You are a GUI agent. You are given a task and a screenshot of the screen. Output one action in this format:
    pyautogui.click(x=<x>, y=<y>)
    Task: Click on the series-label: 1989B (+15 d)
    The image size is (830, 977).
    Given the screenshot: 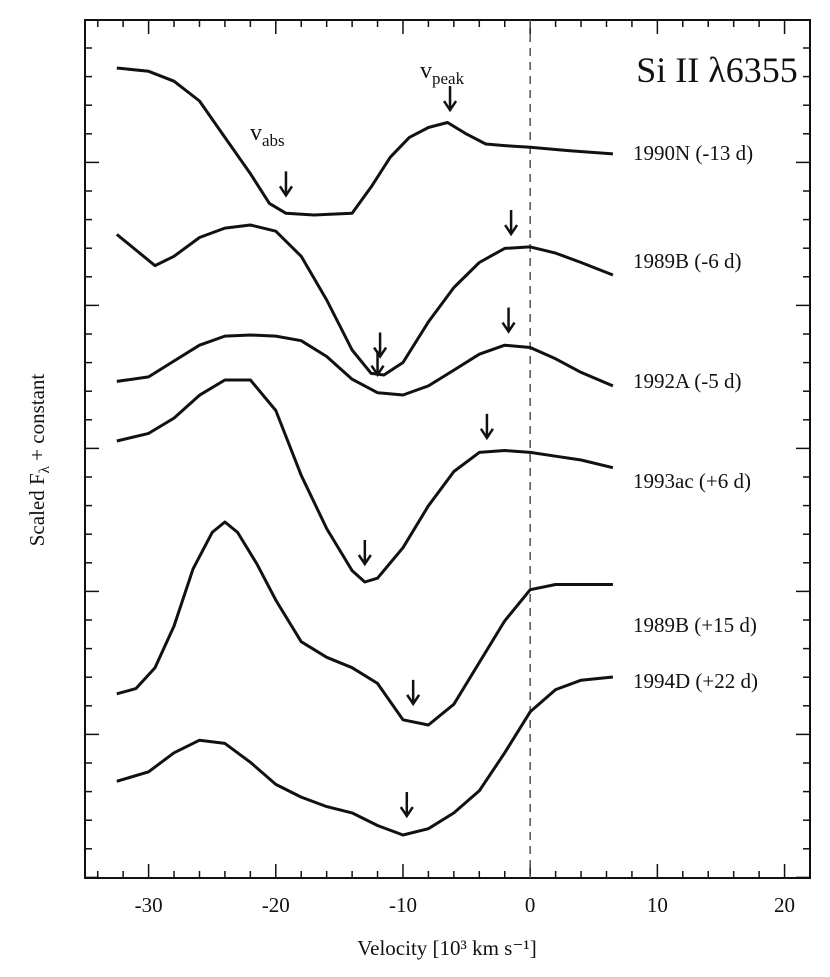 What is the action you would take?
    pyautogui.click(x=695, y=625)
    